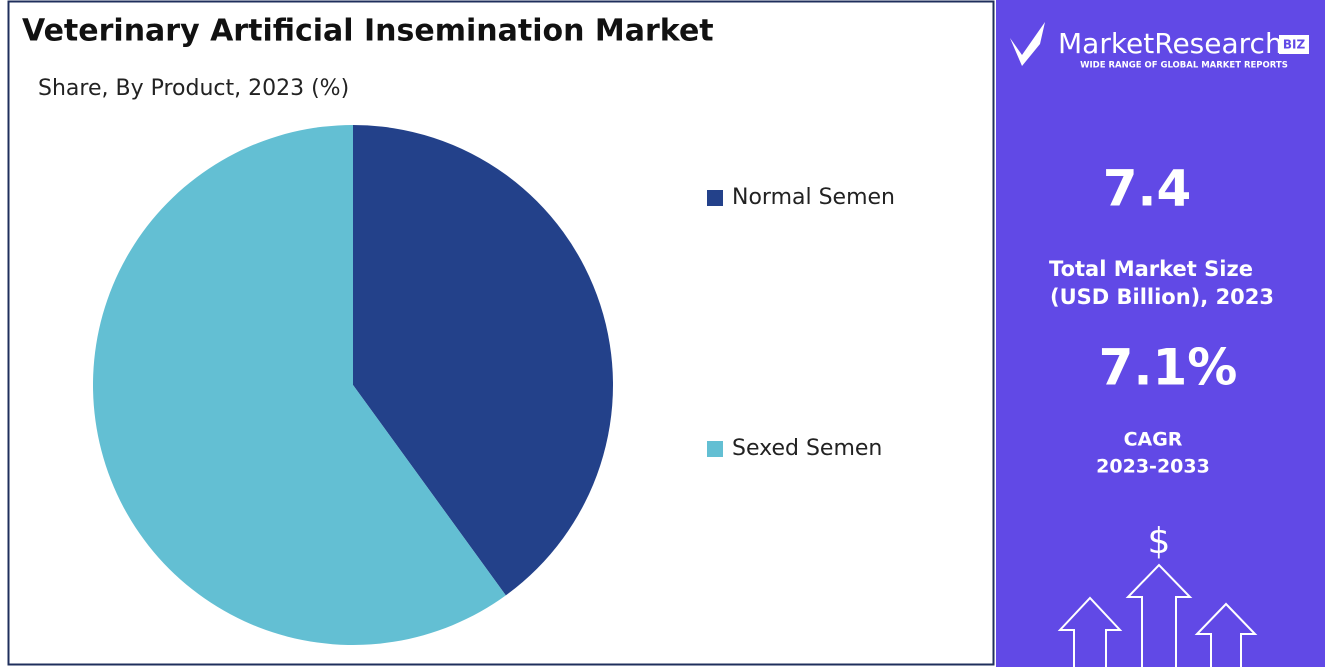 Image resolution: width=1325 pixels, height=667 pixels. What do you see at coordinates (1147, 189) in the screenshot?
I see `market-size: 7.4` at bounding box center [1147, 189].